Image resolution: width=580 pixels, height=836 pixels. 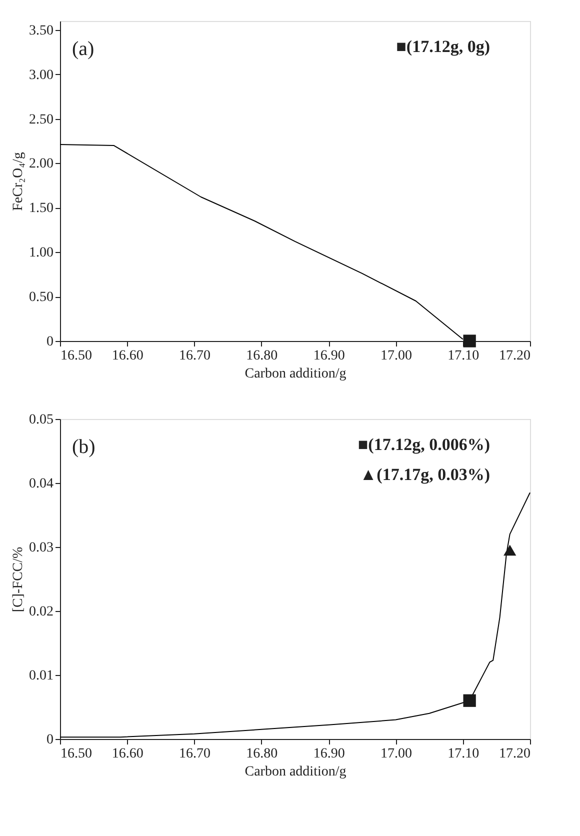 I want to click on annotation: ■(17.12g, 0.006%), so click(x=424, y=444).